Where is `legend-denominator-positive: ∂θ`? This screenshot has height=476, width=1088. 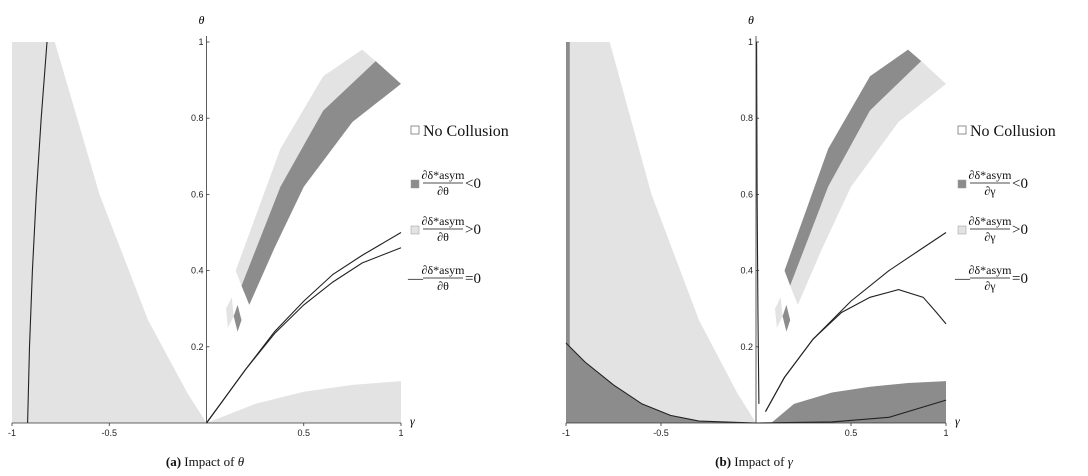
legend-denominator-positive: ∂θ is located at coordinates (443, 237).